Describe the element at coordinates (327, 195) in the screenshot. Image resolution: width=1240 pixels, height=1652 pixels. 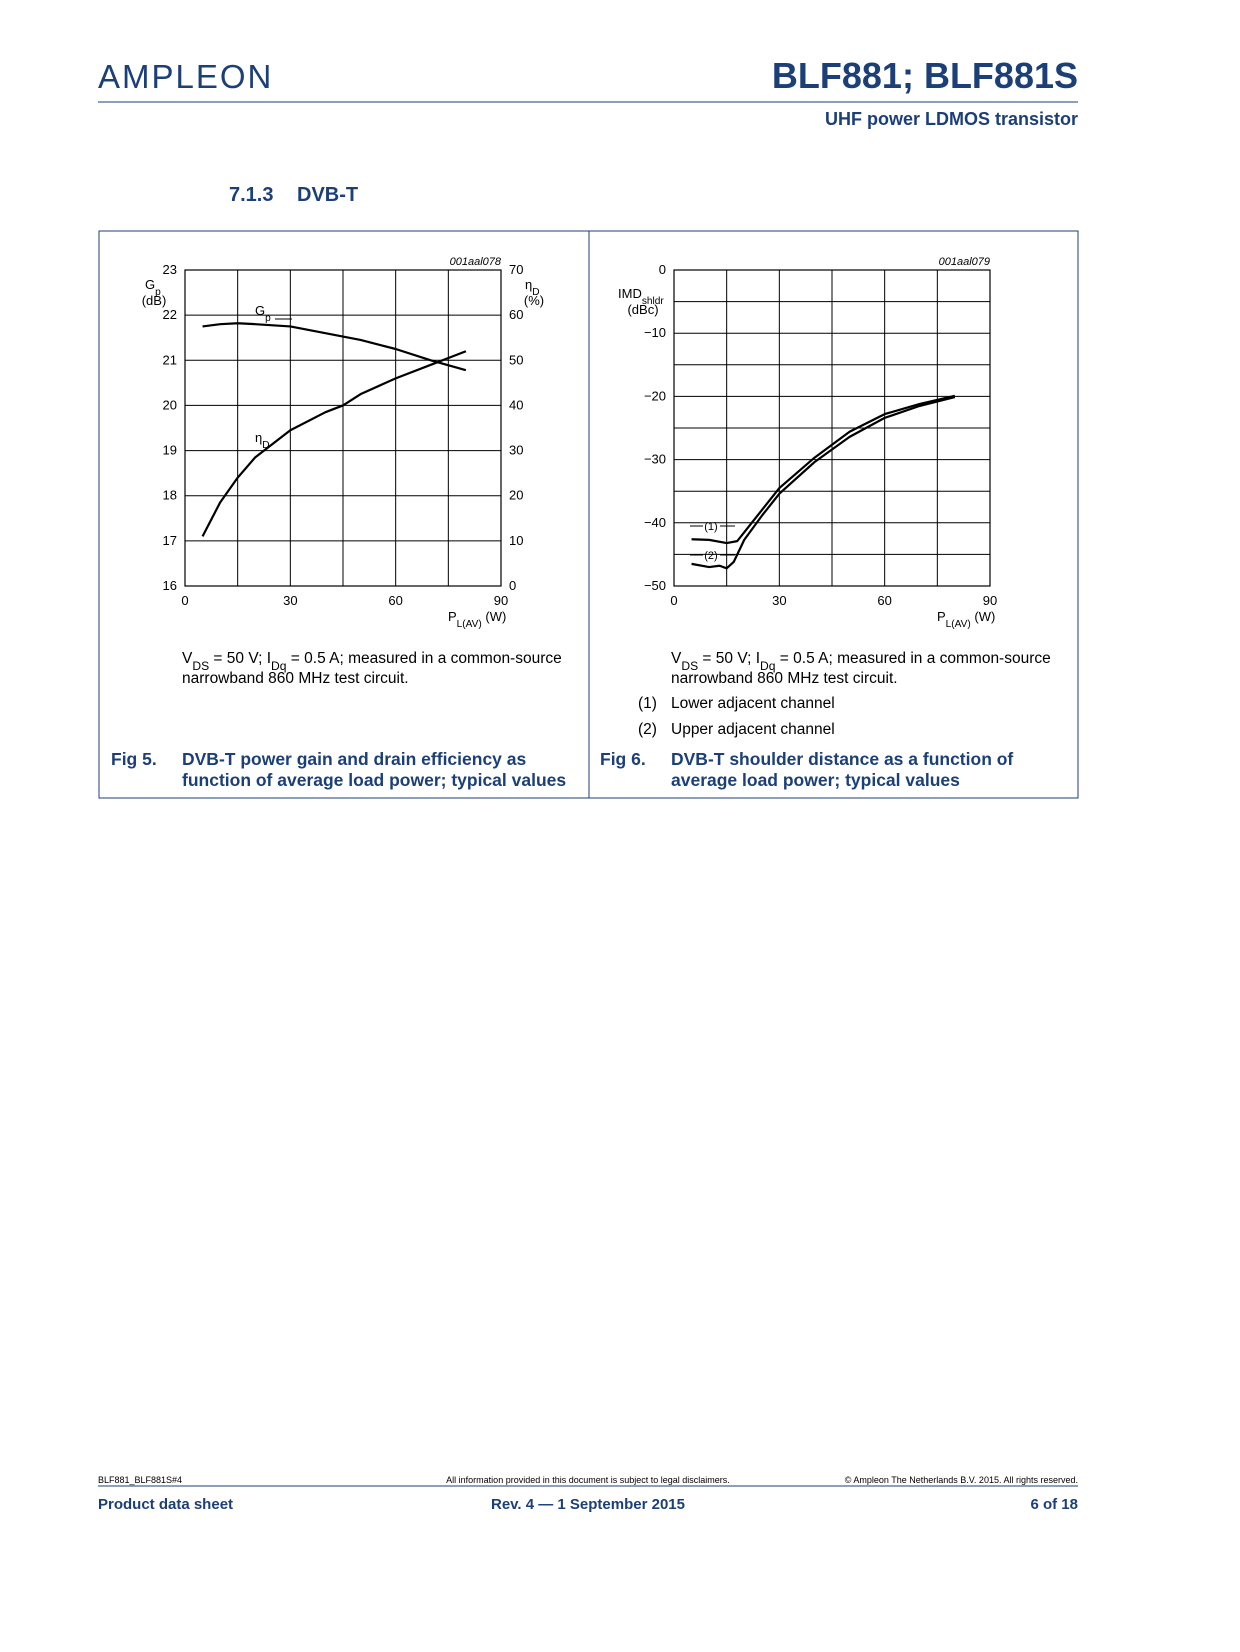
I see `section-title: DVB-T` at that location.